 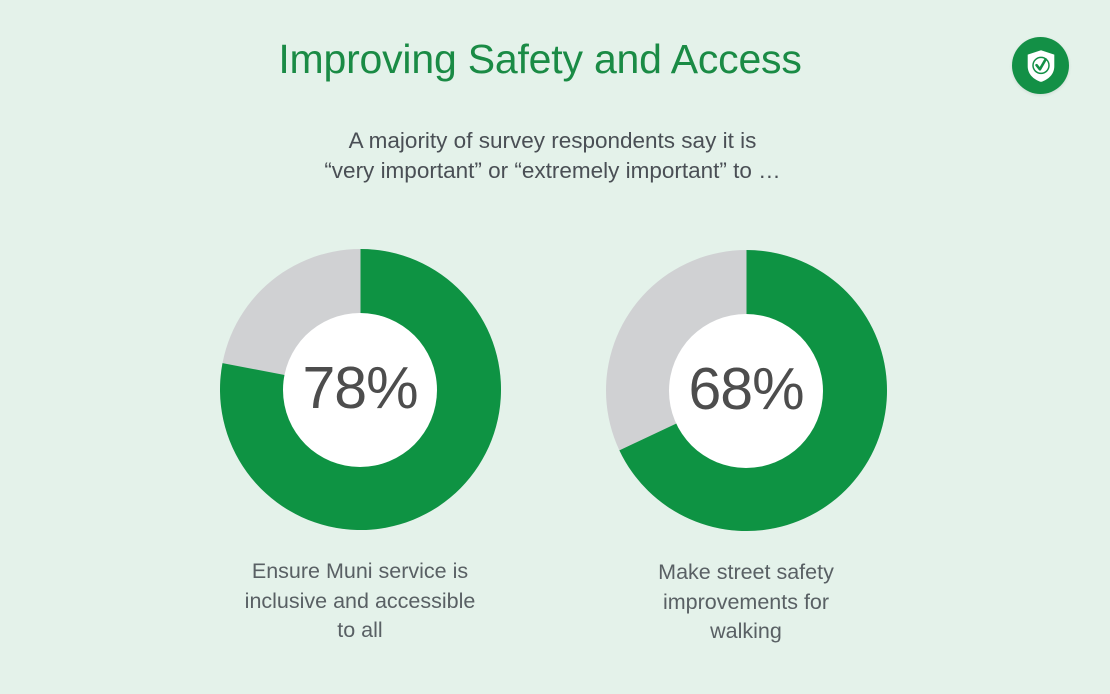 I want to click on donut-1-caption-line-1: Ensure Muni service is, so click(x=360, y=571).